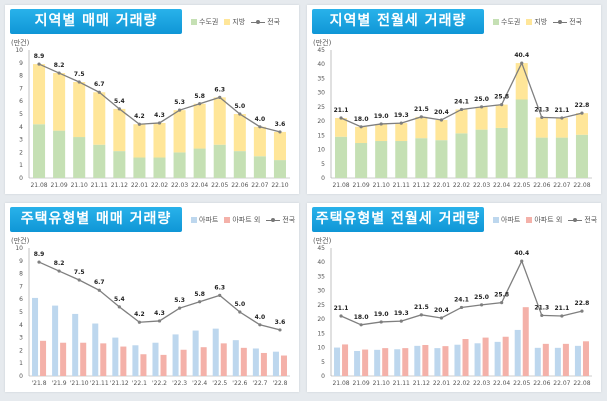 The width and height of the screenshot is (607, 401). What do you see at coordinates (260, 119) in the screenshot?
I see `data-label: 4.0` at bounding box center [260, 119].